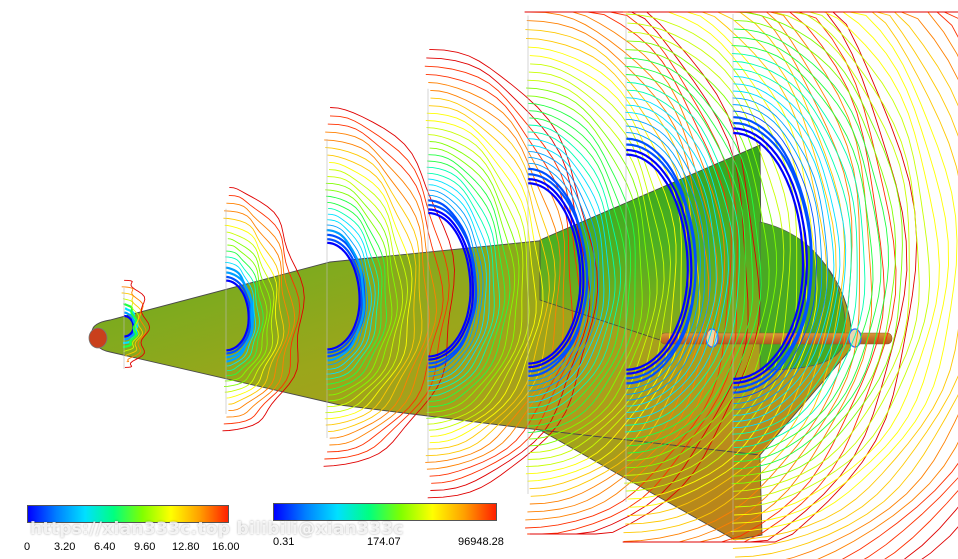 This screenshot has width=958, height=559. Describe the element at coordinates (105, 547) in the screenshot. I see `colorbar-tick-label: 6.40` at that location.